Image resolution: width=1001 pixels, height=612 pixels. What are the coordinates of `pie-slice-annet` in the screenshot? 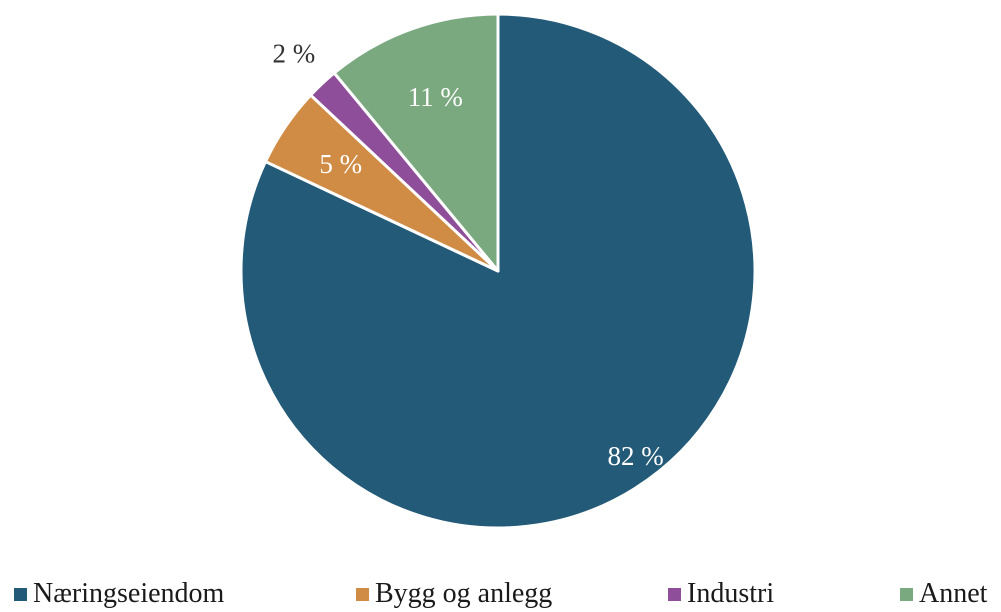 It's located at (416, 142).